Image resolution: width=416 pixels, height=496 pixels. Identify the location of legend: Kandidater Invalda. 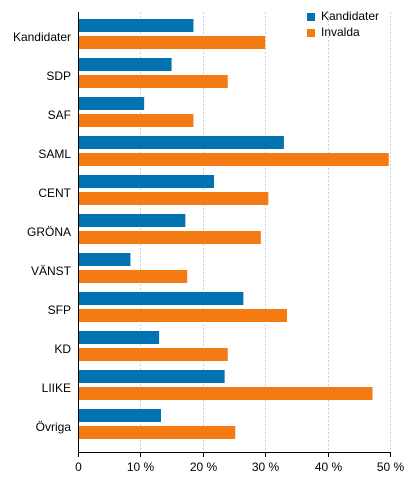
(343, 24).